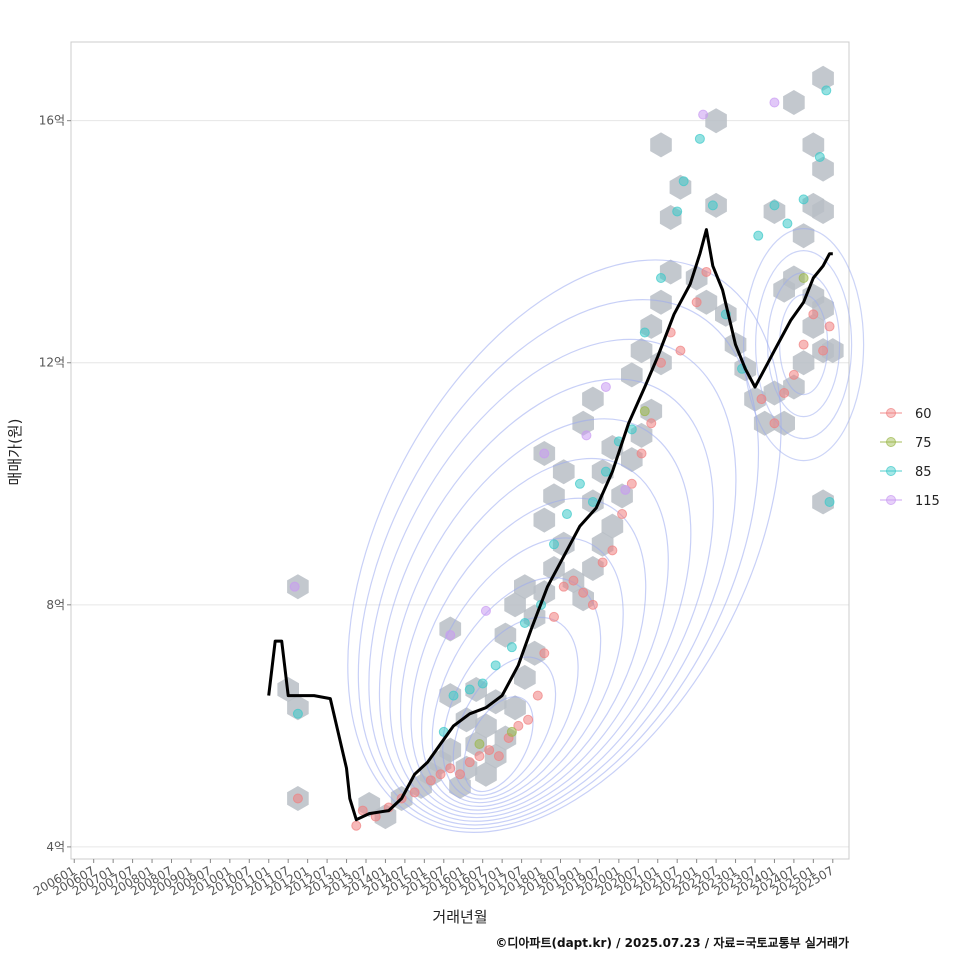 This screenshot has height=960, width=960. What do you see at coordinates (927, 501) in the screenshot?
I see `legend-label-115: 115` at bounding box center [927, 501].